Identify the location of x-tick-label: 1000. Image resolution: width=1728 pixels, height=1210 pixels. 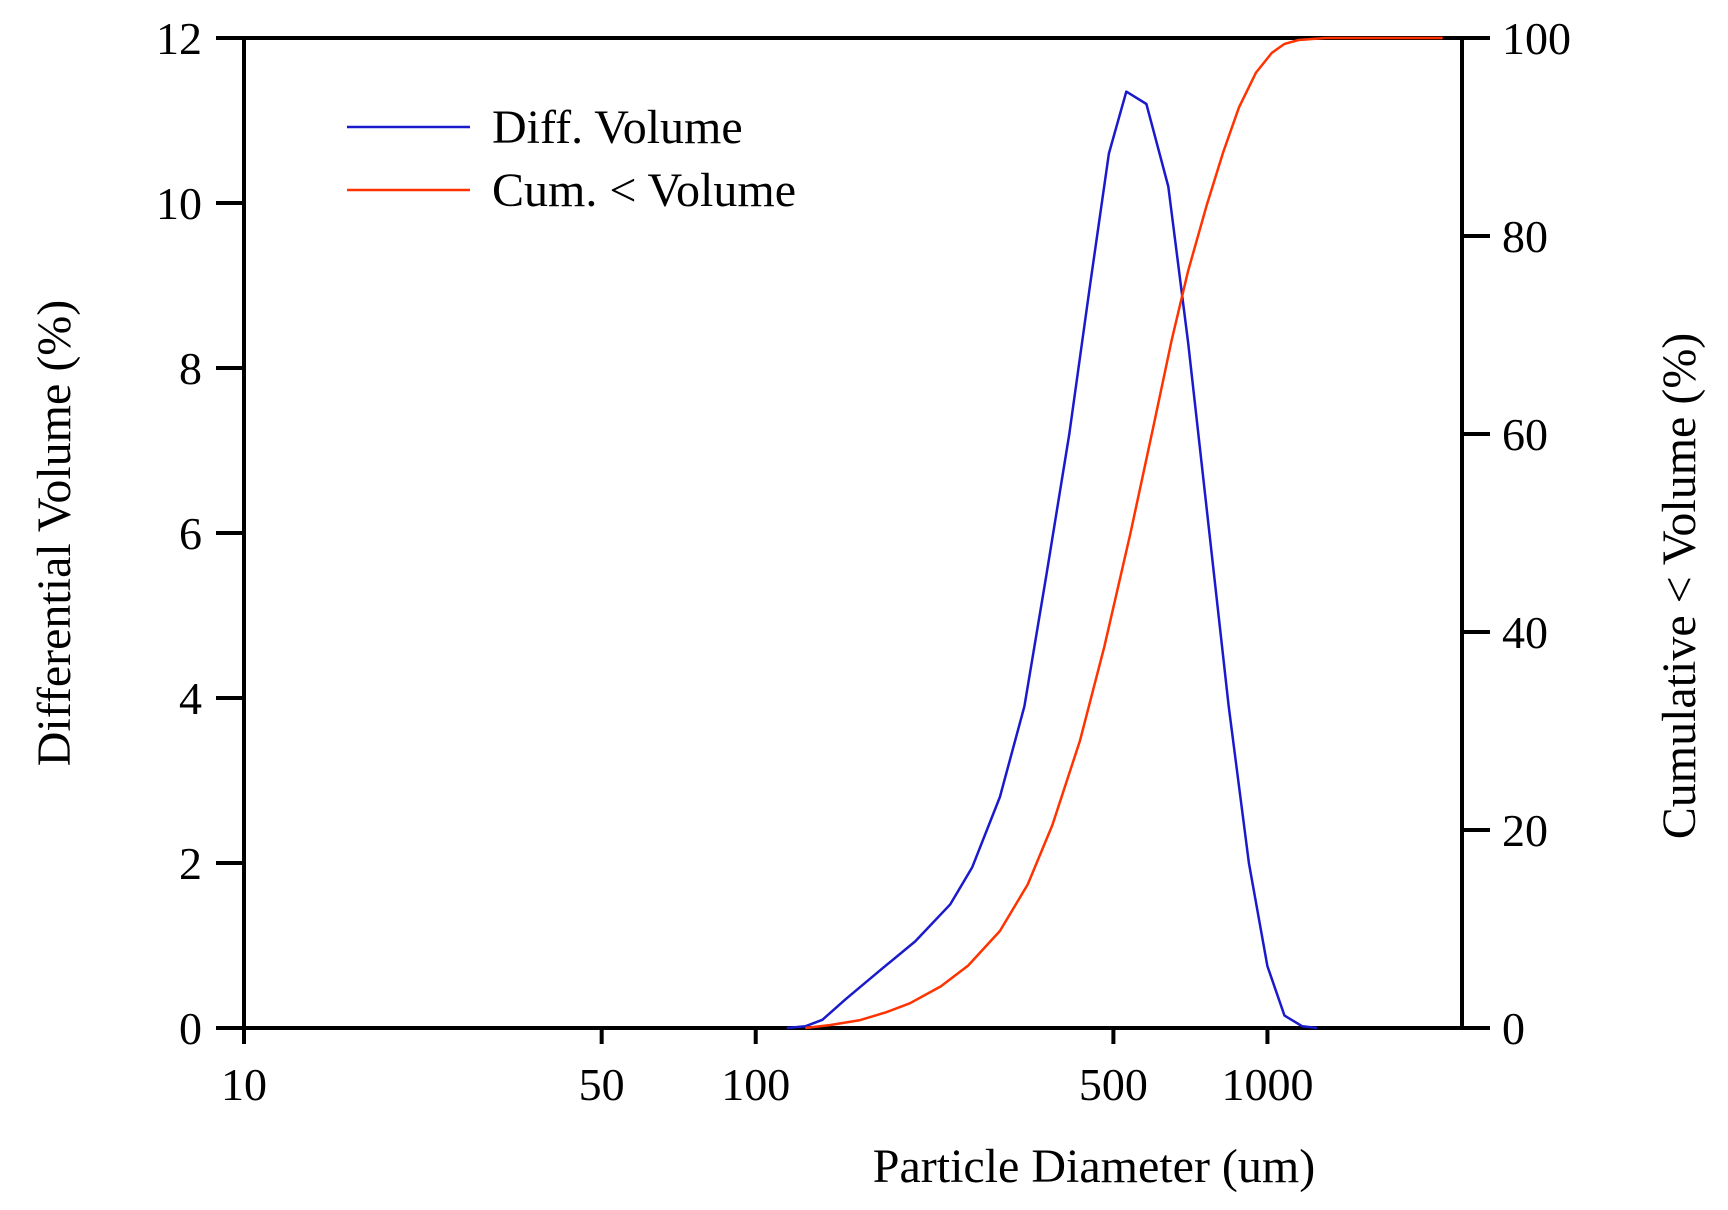
(1267, 1084).